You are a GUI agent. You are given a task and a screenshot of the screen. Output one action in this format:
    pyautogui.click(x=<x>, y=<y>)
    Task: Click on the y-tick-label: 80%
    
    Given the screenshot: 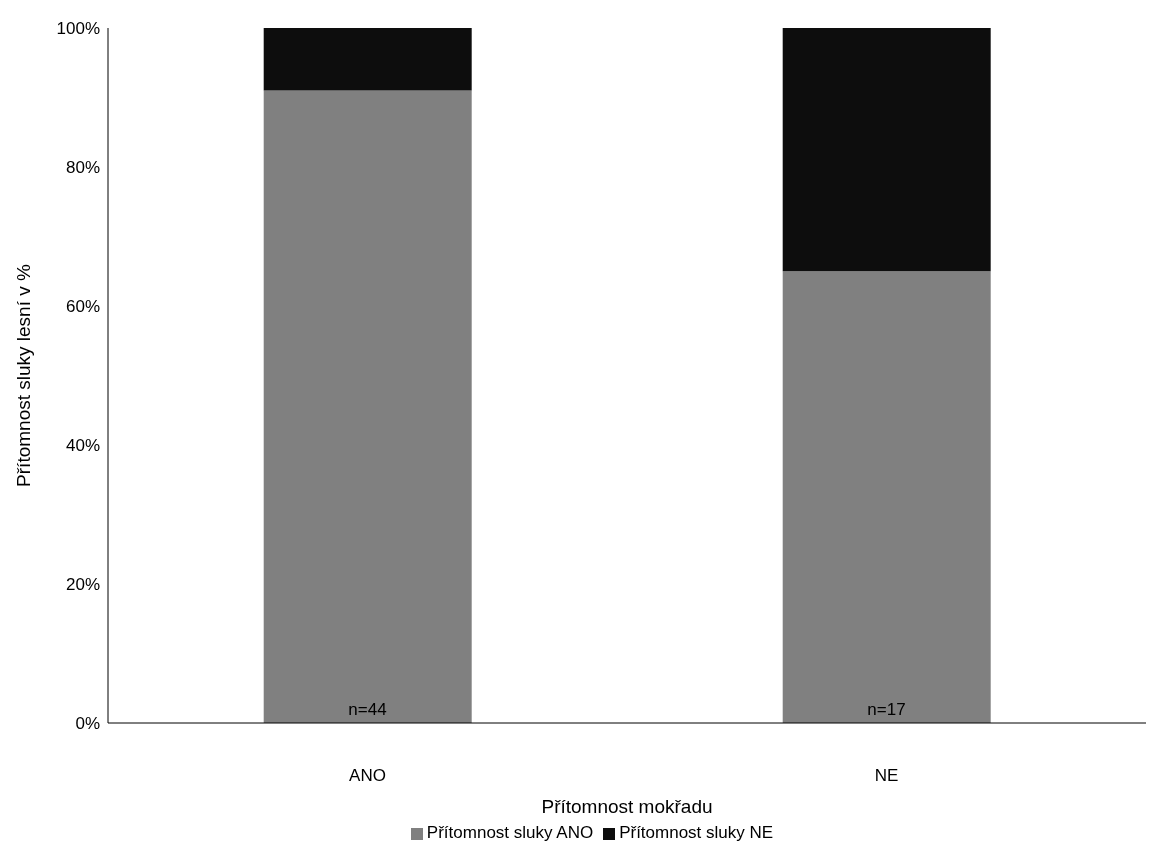 What is the action you would take?
    pyautogui.click(x=82, y=168)
    